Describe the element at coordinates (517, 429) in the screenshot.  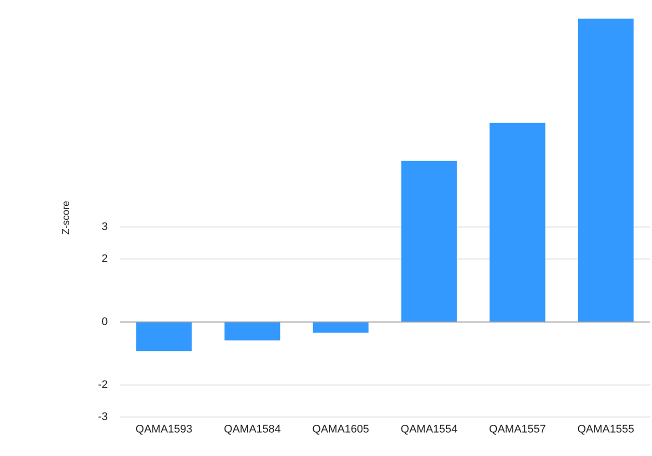
I see `x-tick-label: QAMA1557` at that location.